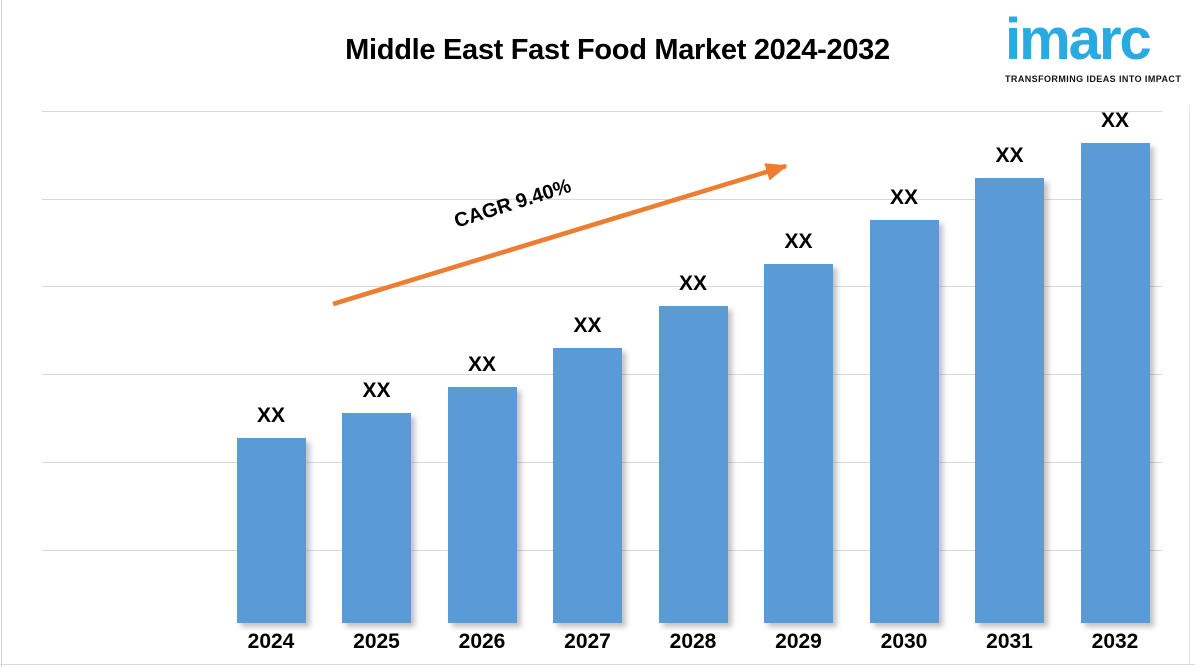 The image size is (1195, 667). What do you see at coordinates (481, 364) in the screenshot?
I see `bar-value-label-2026: XX` at bounding box center [481, 364].